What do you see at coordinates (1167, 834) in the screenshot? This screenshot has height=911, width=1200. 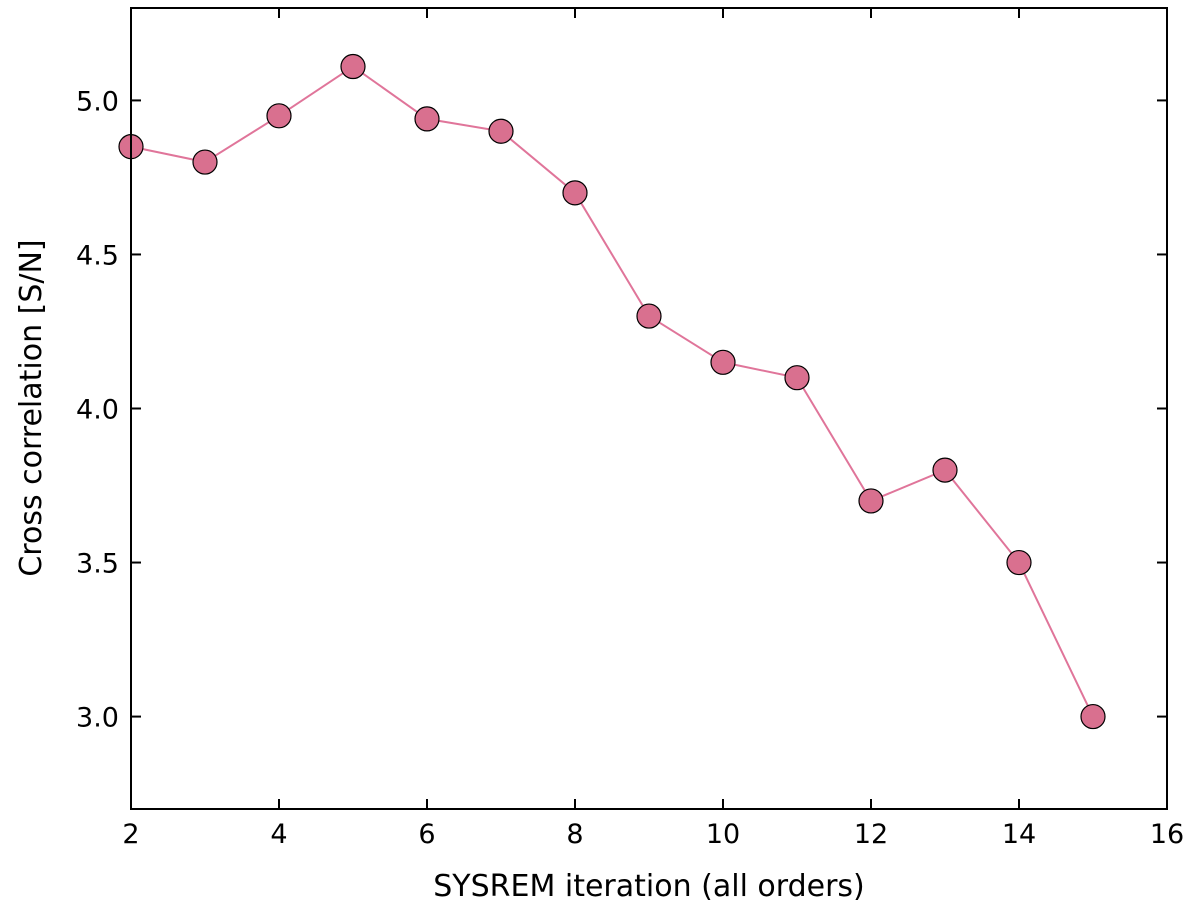 I see `x-tick-label: 16` at bounding box center [1167, 834].